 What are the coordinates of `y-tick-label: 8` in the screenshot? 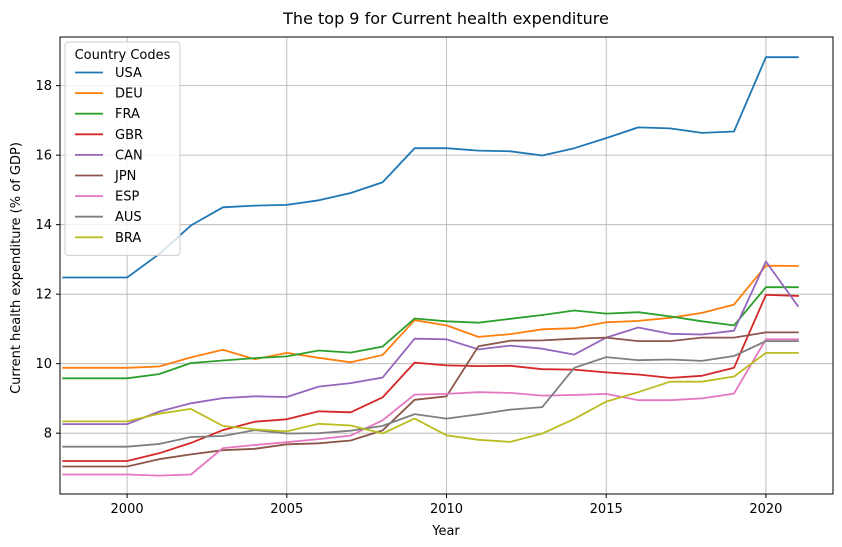 It's located at (48, 434).